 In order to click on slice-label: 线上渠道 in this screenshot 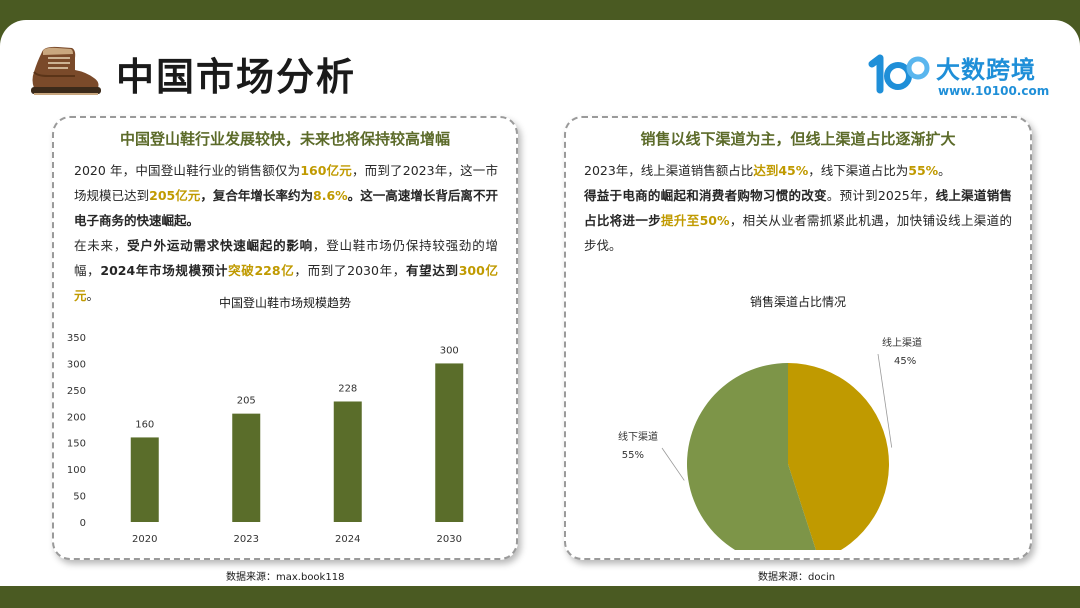, I will do `click(902, 342)`.